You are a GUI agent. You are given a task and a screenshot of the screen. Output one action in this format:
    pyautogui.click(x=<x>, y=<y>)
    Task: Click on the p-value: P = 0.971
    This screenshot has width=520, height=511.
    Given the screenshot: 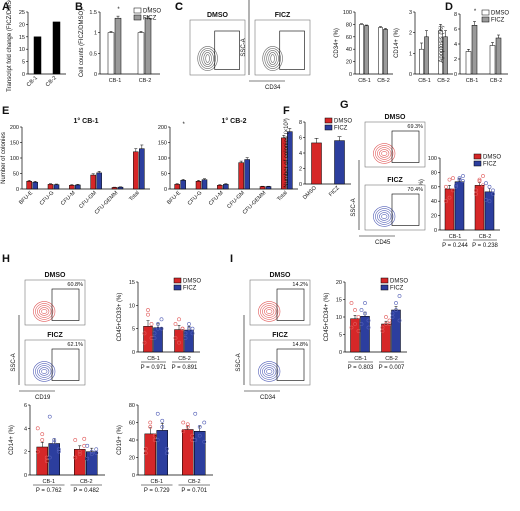 What is the action you would take?
    pyautogui.click(x=154, y=368)
    